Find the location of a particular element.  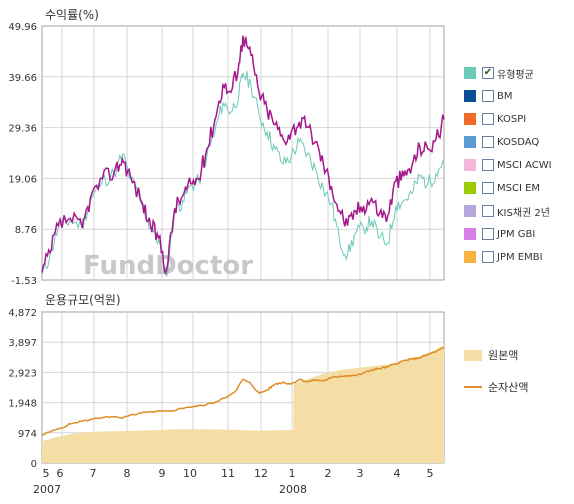

legend-item: KIS채권 2년 is located at coordinates (507, 211).